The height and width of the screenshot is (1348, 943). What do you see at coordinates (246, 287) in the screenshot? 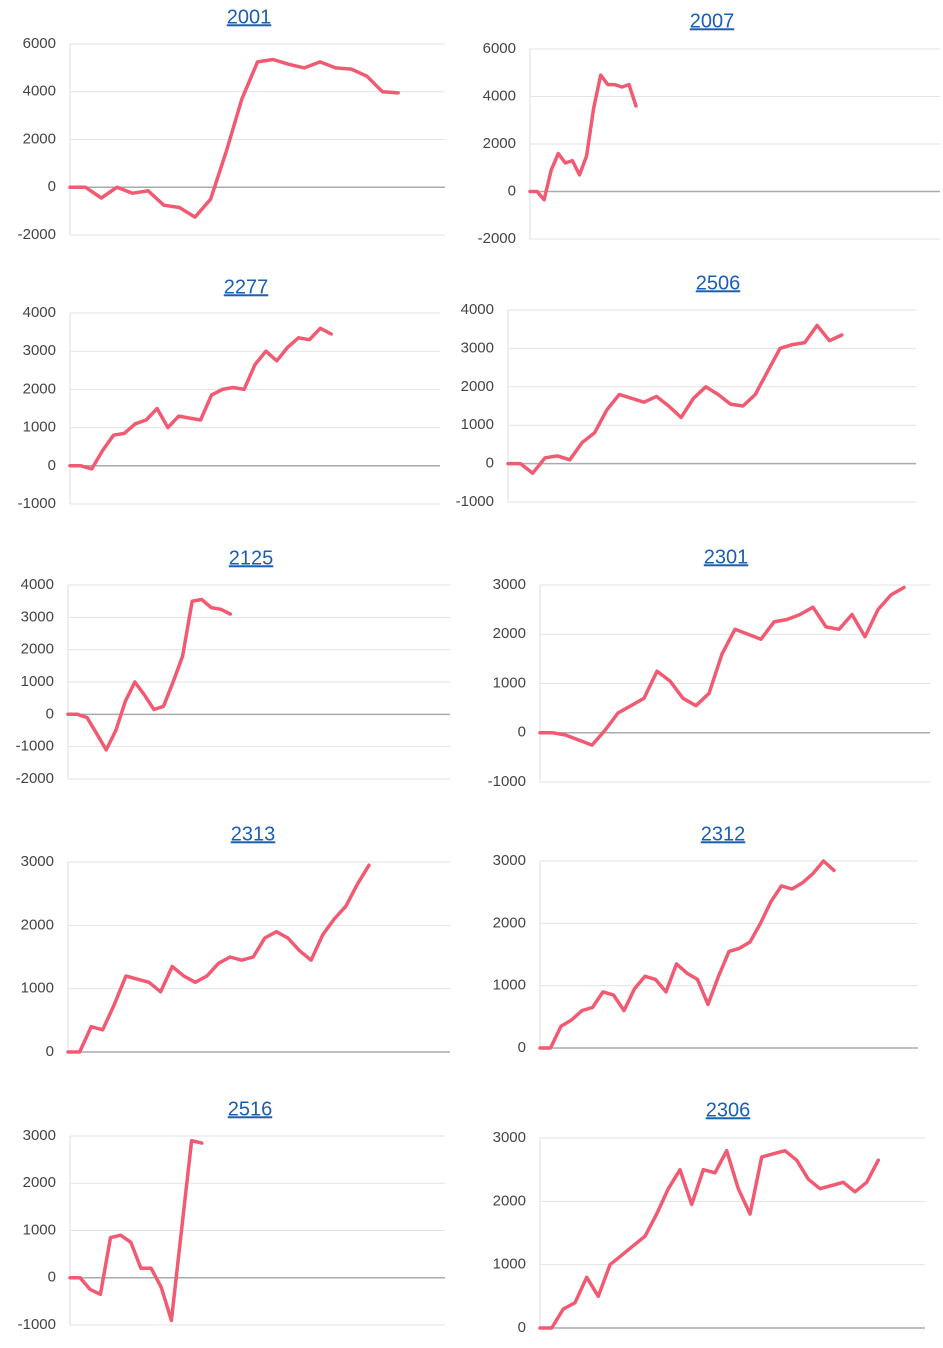
I see `chart-title: 2277` at bounding box center [246, 287].